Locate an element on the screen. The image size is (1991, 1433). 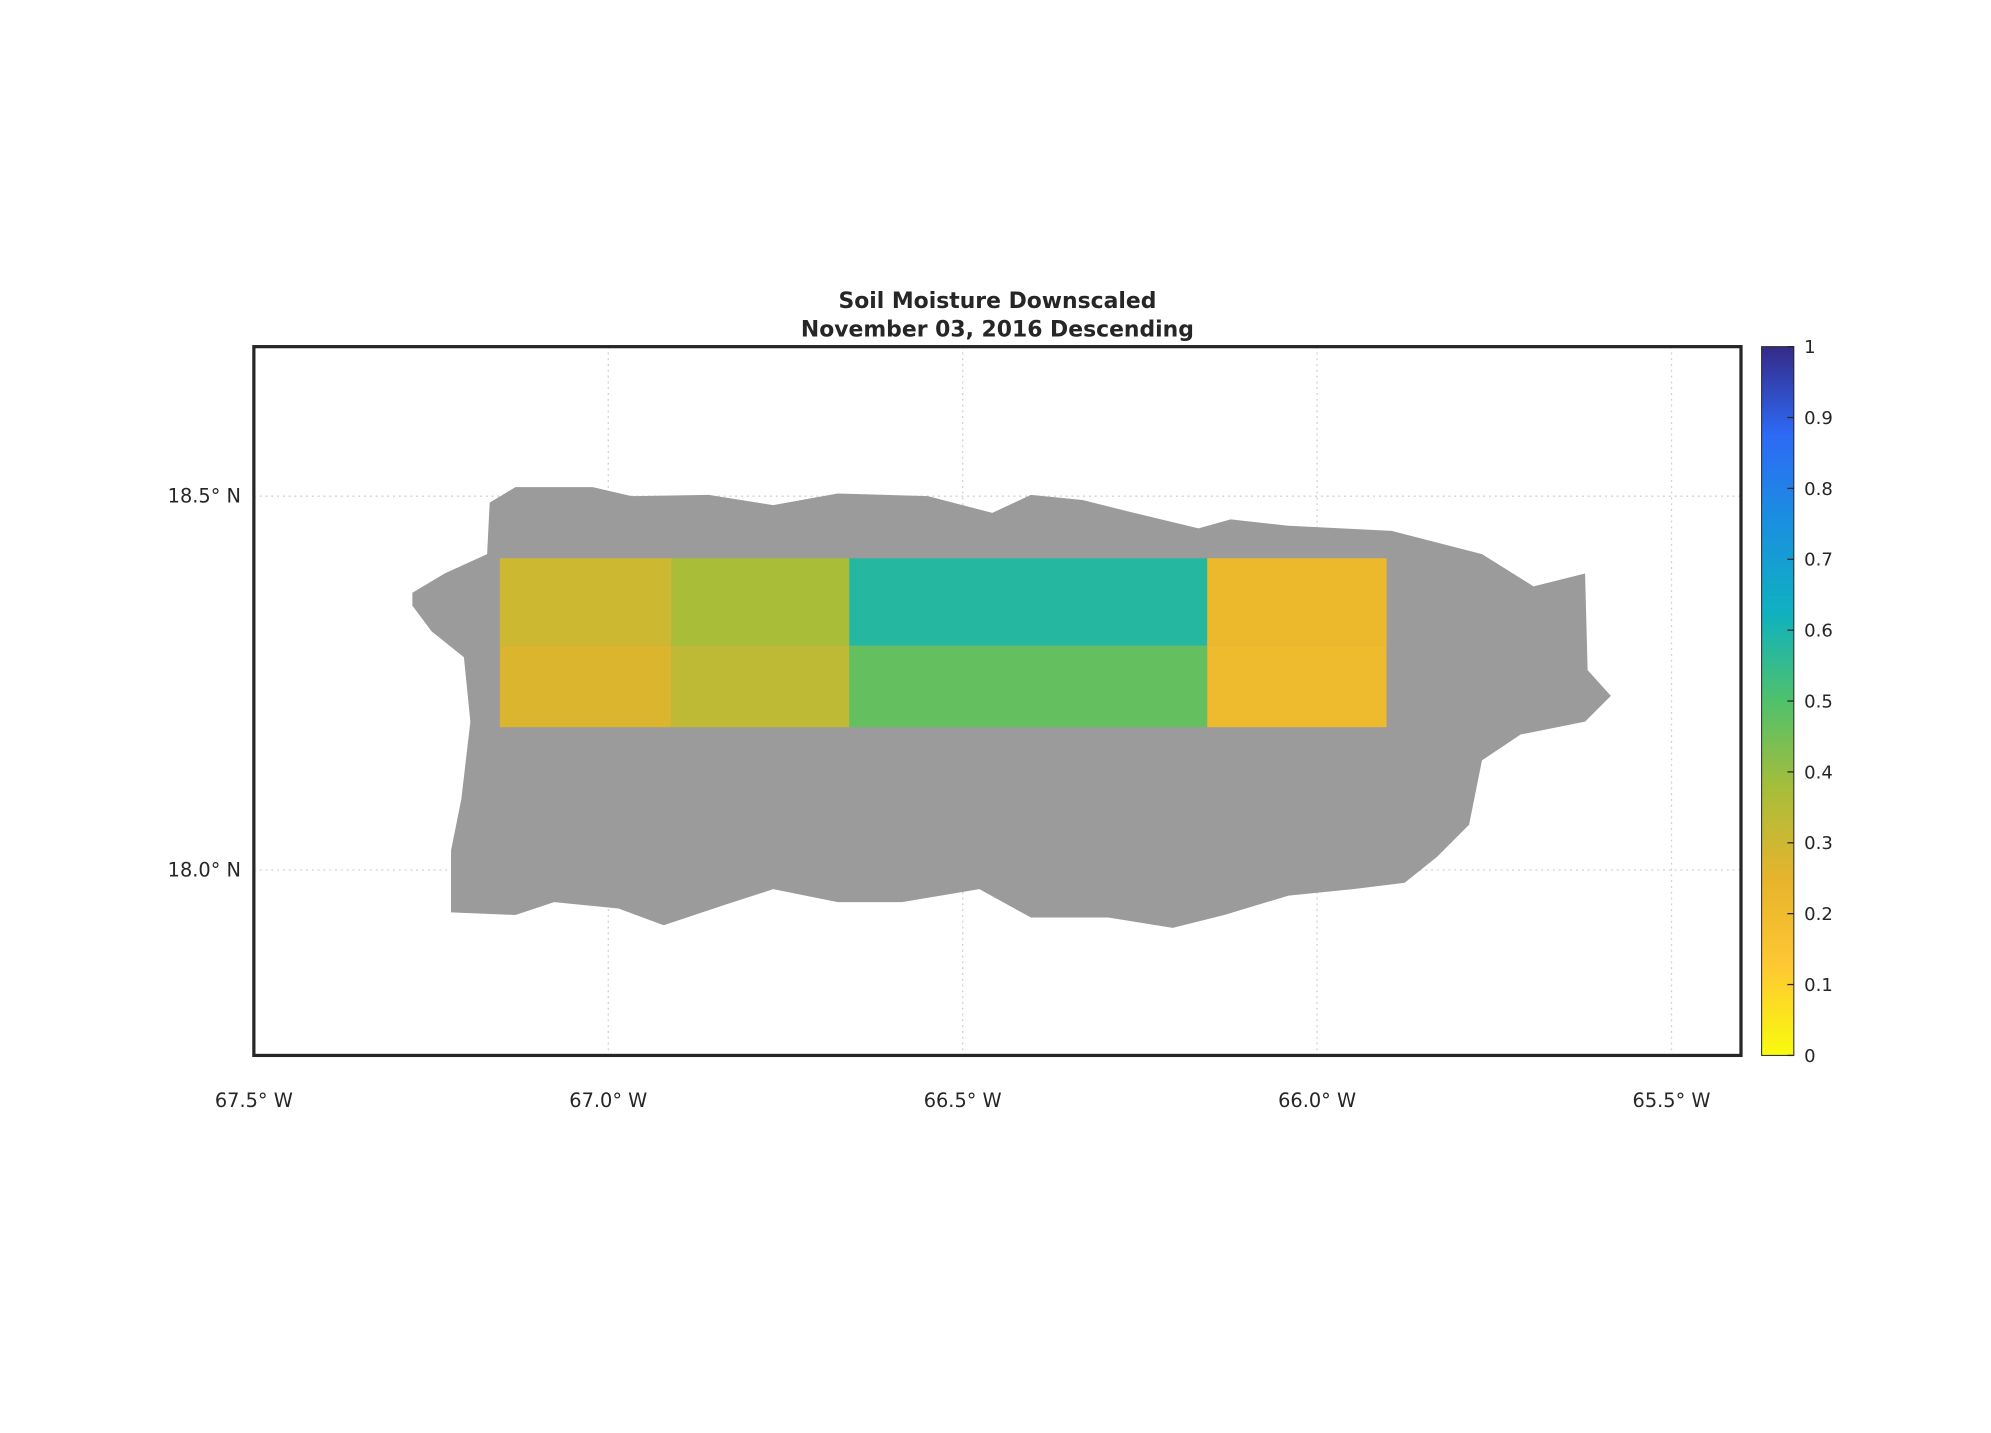
chart-title: Soil Moisture Downscaled is located at coordinates (997, 301).